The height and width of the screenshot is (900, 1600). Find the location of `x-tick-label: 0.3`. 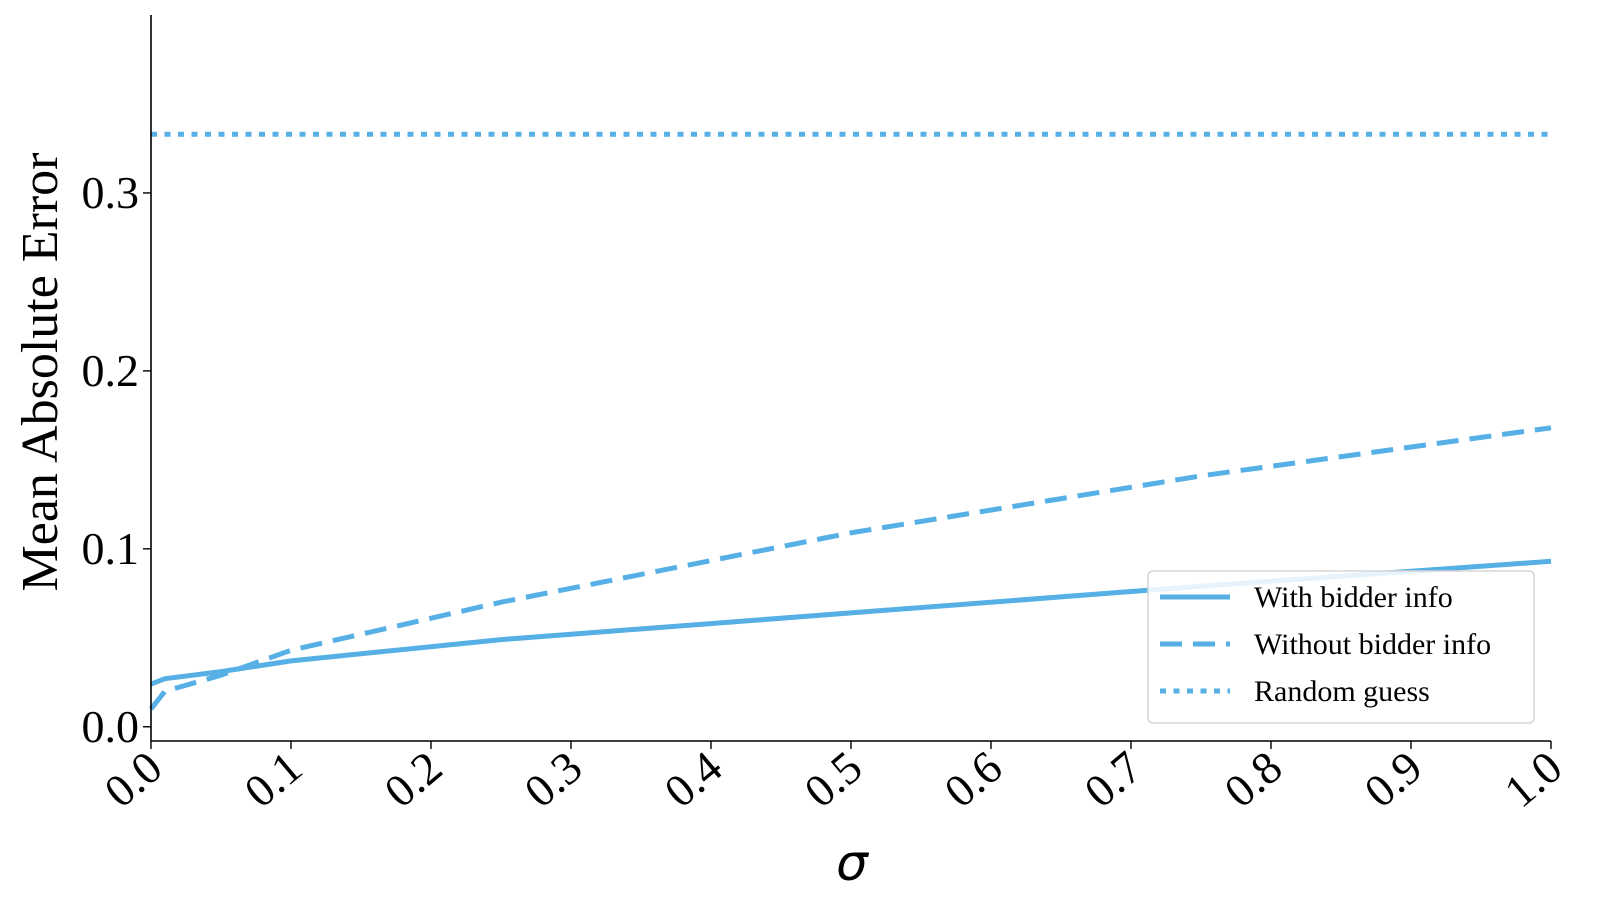

x-tick-label: 0.3 is located at coordinates (553, 779).